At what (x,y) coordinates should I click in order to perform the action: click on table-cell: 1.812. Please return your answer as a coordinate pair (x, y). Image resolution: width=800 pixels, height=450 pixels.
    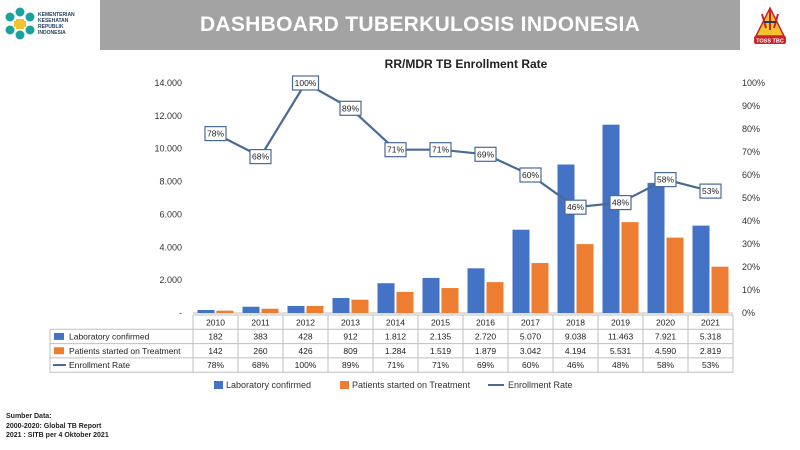
    Looking at the image, I should click on (396, 337).